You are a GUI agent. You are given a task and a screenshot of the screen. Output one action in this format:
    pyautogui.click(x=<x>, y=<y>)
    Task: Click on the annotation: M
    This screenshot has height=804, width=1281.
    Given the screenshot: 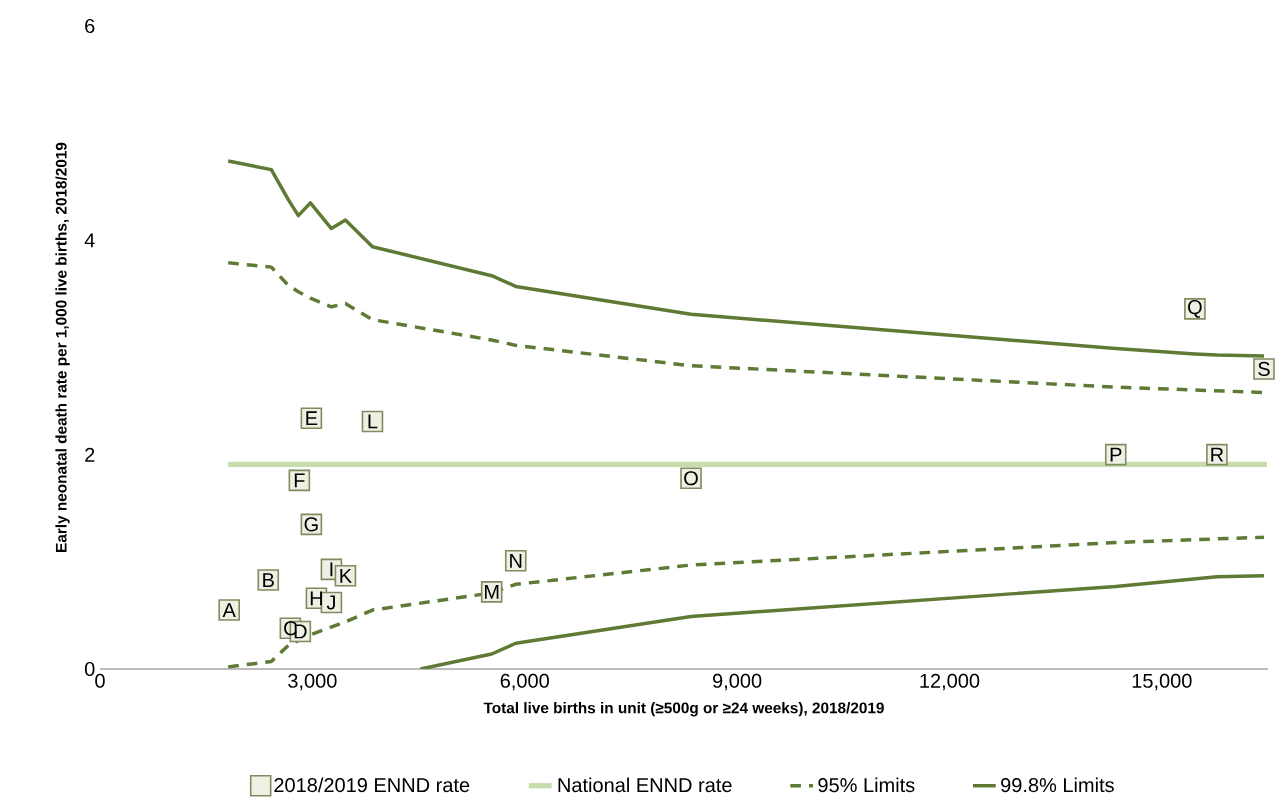 What is the action you would take?
    pyautogui.click(x=491, y=591)
    